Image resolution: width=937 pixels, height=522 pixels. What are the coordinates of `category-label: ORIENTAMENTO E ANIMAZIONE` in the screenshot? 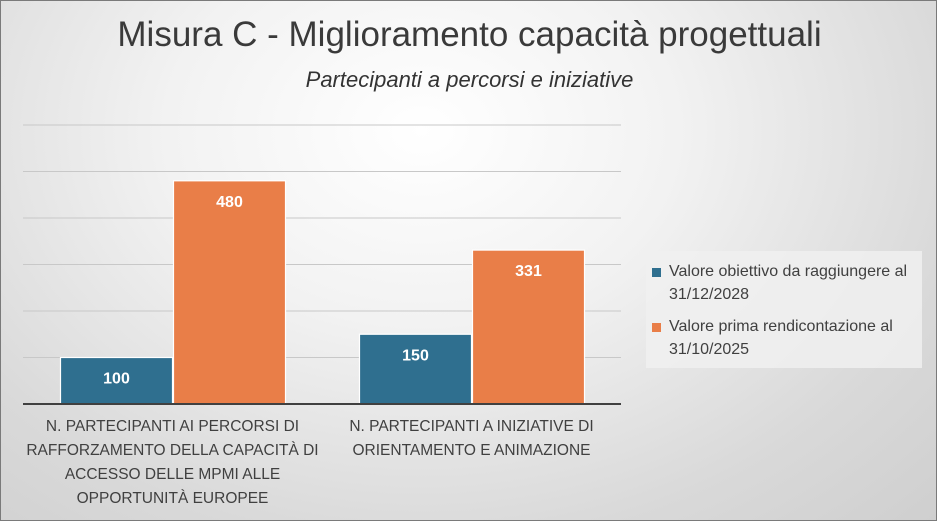 It's located at (472, 450).